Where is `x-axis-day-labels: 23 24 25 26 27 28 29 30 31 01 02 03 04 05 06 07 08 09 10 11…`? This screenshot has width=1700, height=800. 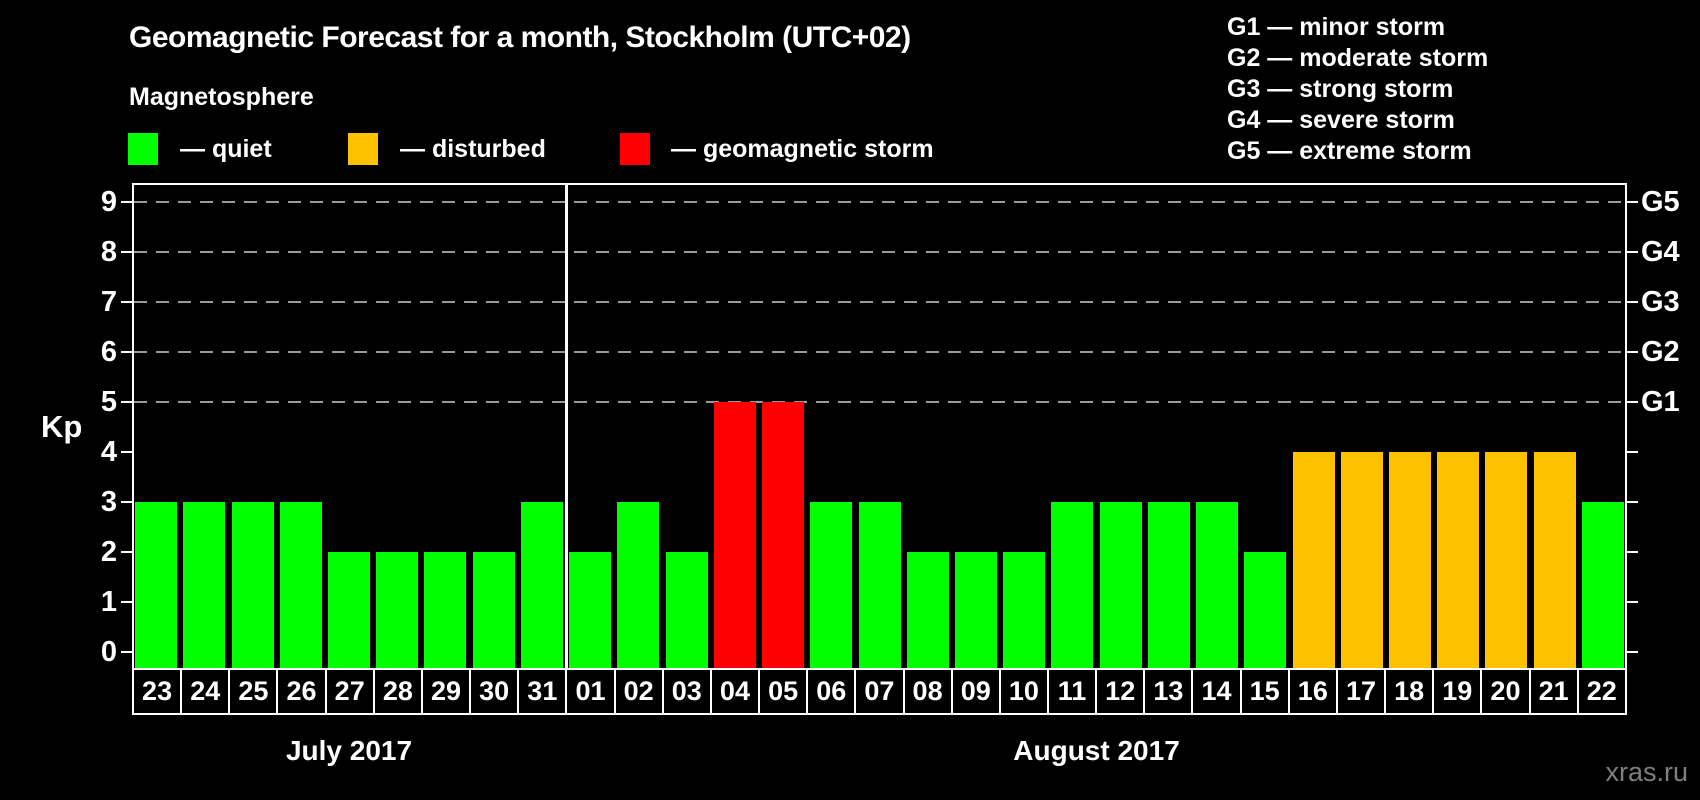 x-axis-day-labels: 23 24 25 26 27 28 29 30 31 01 02 03 04 05 06 07 08 09 10 11… is located at coordinates (879, 691).